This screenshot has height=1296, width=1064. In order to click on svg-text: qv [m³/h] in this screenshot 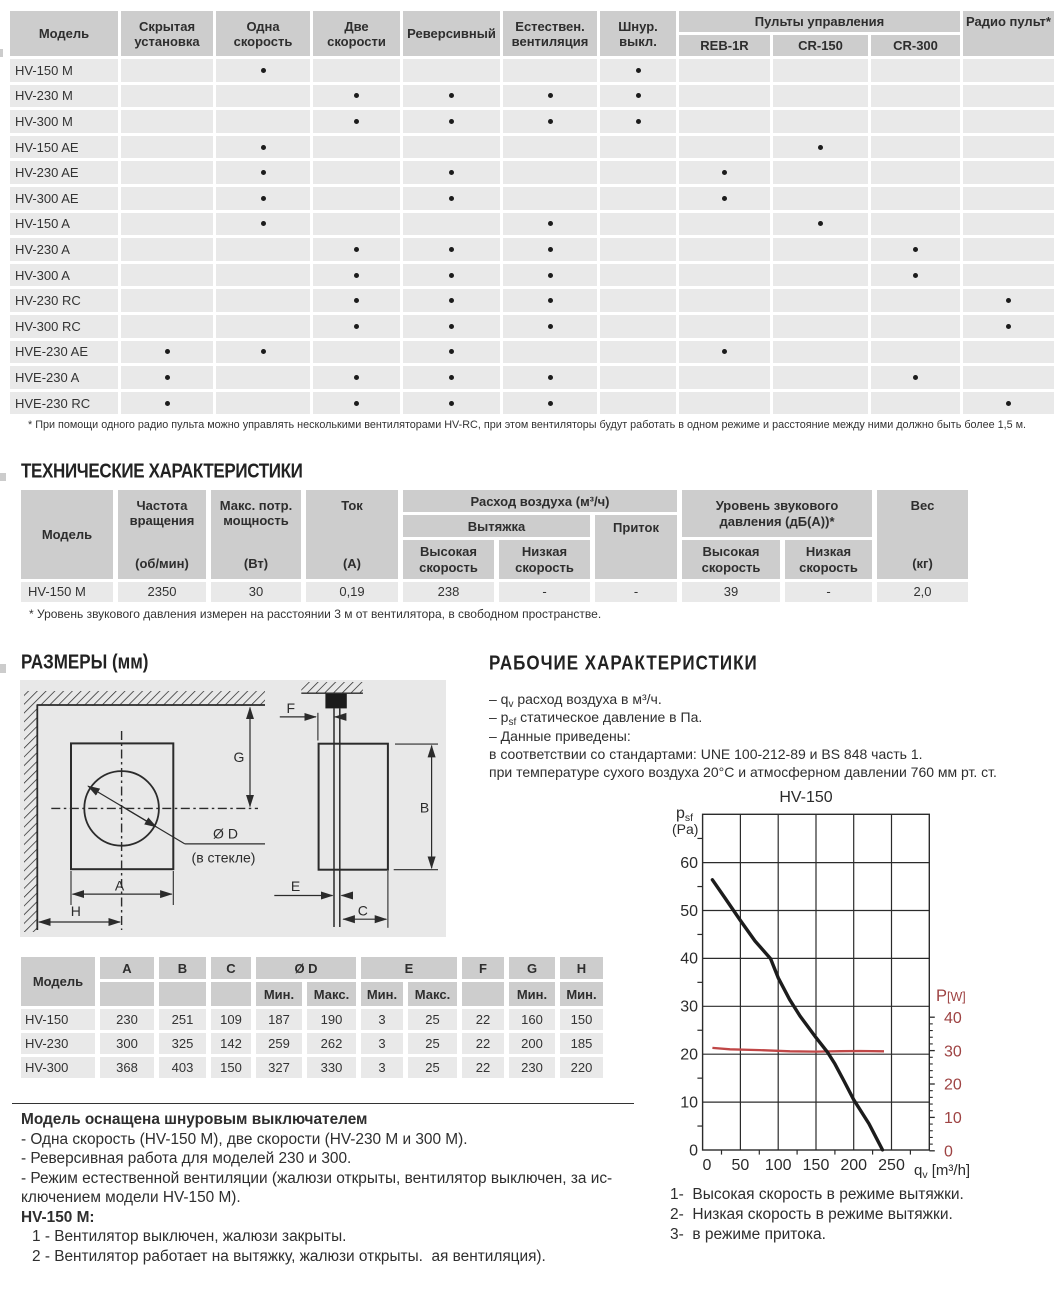, I will do `click(942, 1171)`.